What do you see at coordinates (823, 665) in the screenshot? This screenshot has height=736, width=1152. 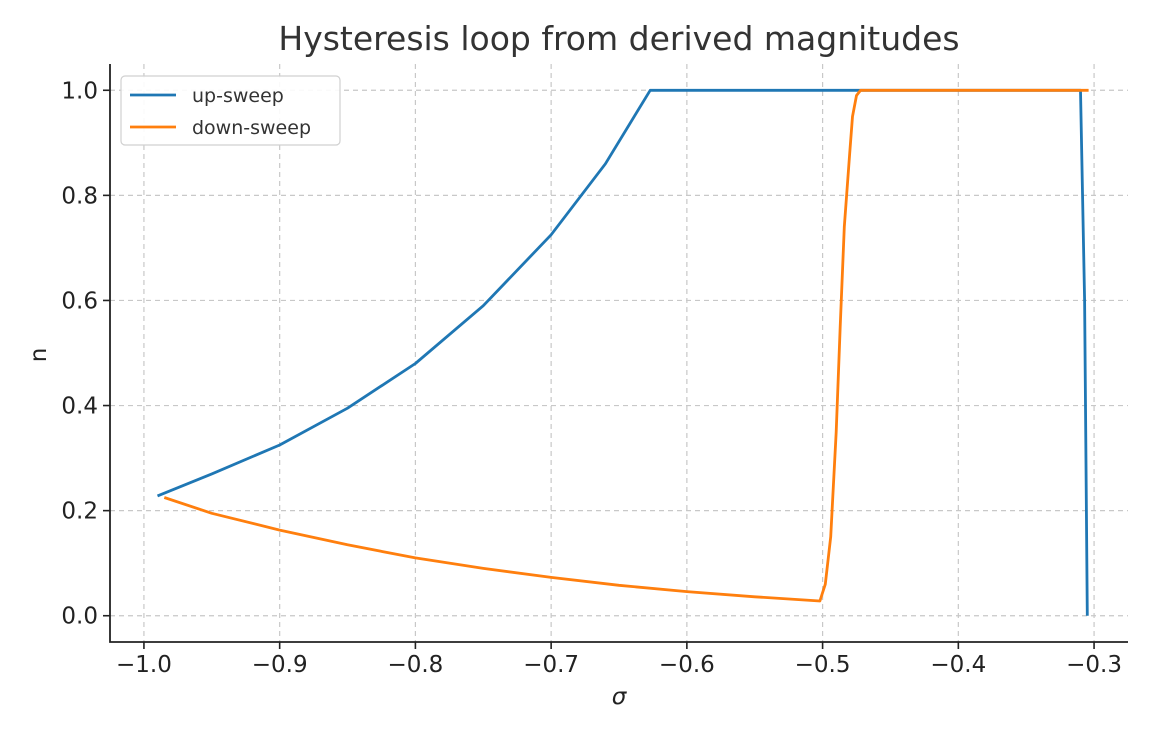 I see `x-tick-label: −0.5` at bounding box center [823, 665].